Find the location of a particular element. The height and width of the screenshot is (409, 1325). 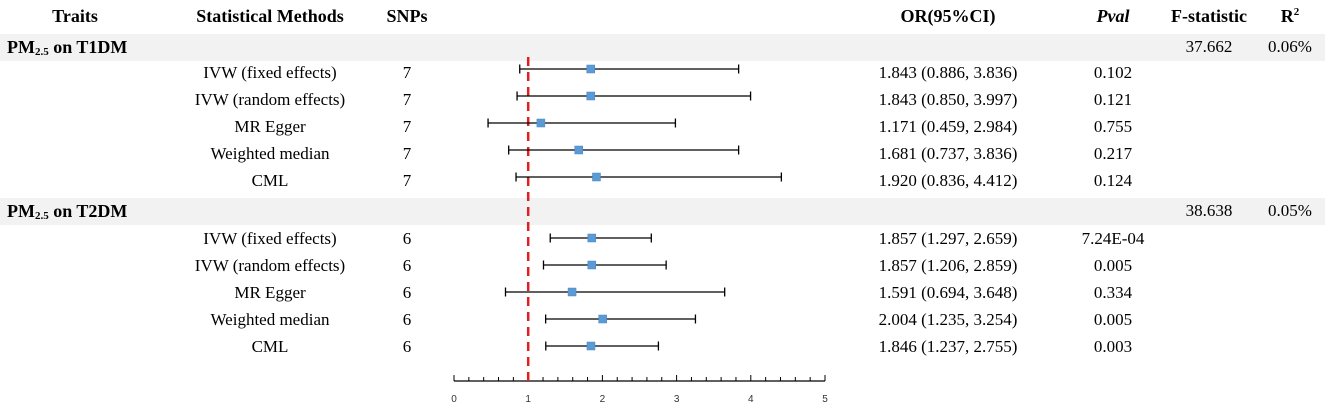

header-fstat: F-statistic is located at coordinates (1209, 16).